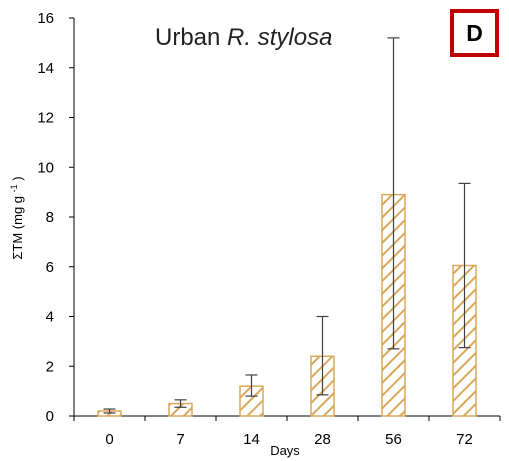  I want to click on panel-label: D, so click(474, 33).